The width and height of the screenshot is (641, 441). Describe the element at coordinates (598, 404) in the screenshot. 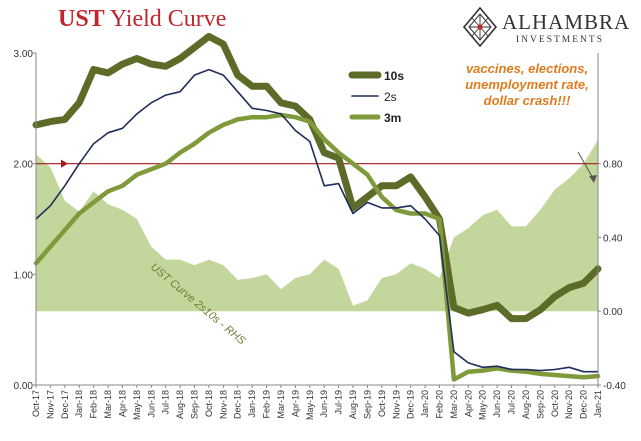

I see `x-tick-label: Jan-21` at that location.